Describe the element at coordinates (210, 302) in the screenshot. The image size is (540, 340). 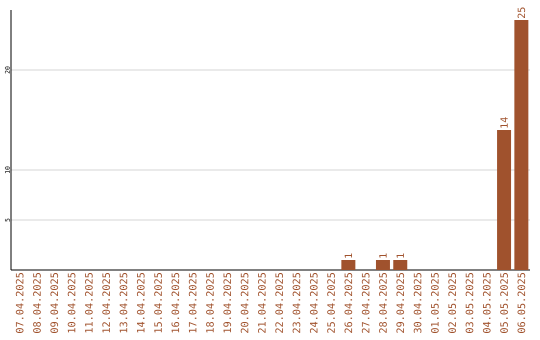
I see `x-tick-label: 18.04.2025` at that location.